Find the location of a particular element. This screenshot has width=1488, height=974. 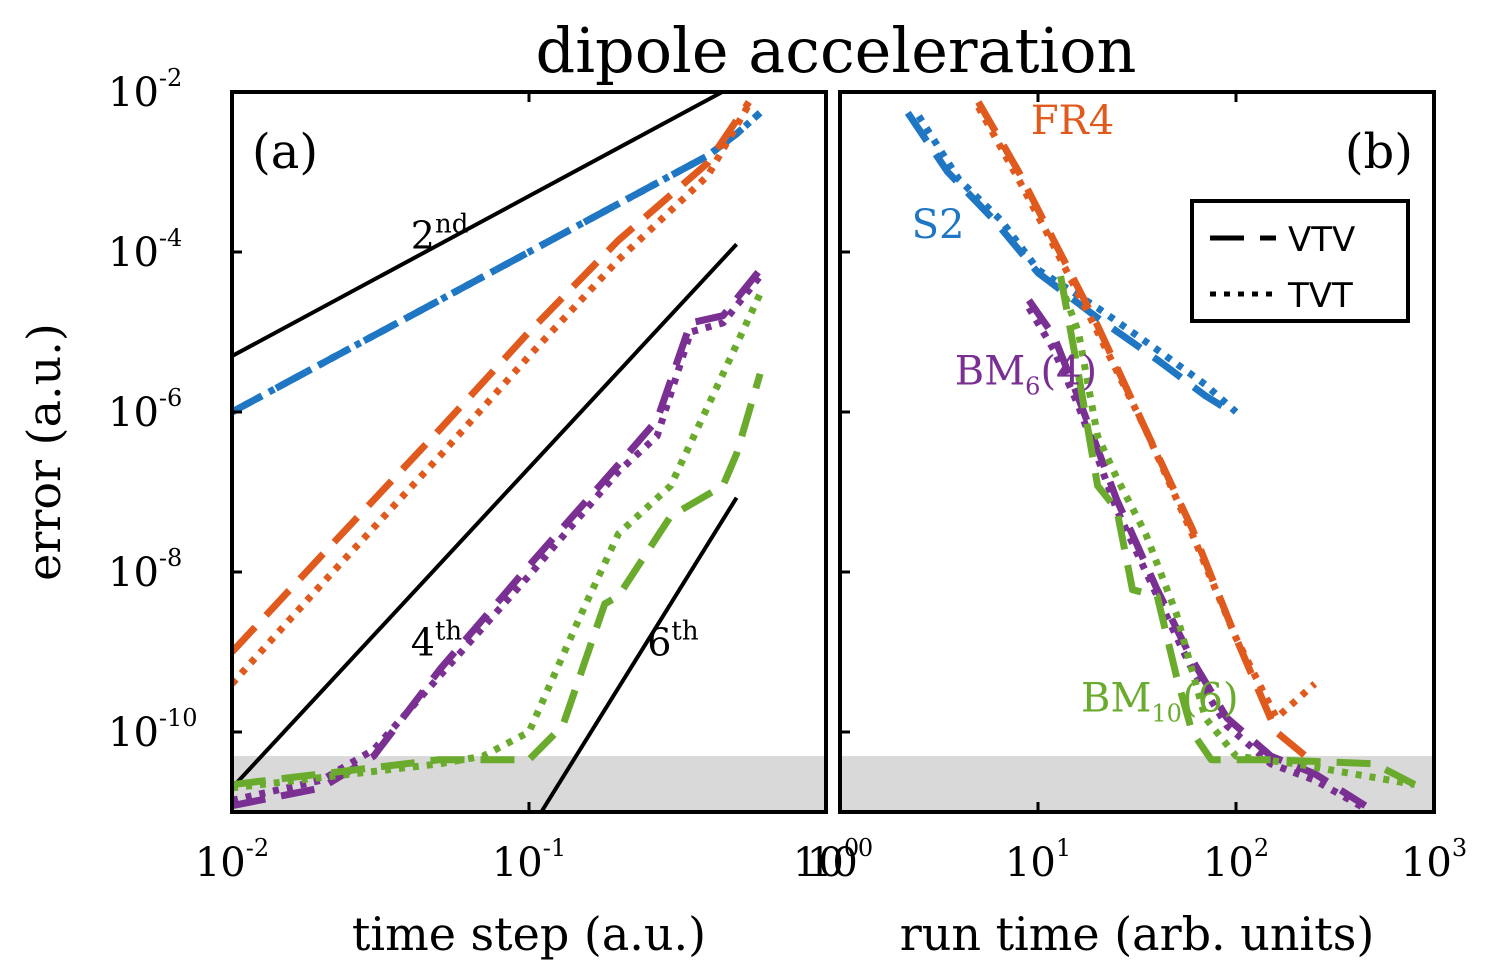

series-bm10-6-dotted is located at coordinates (1236, 535).